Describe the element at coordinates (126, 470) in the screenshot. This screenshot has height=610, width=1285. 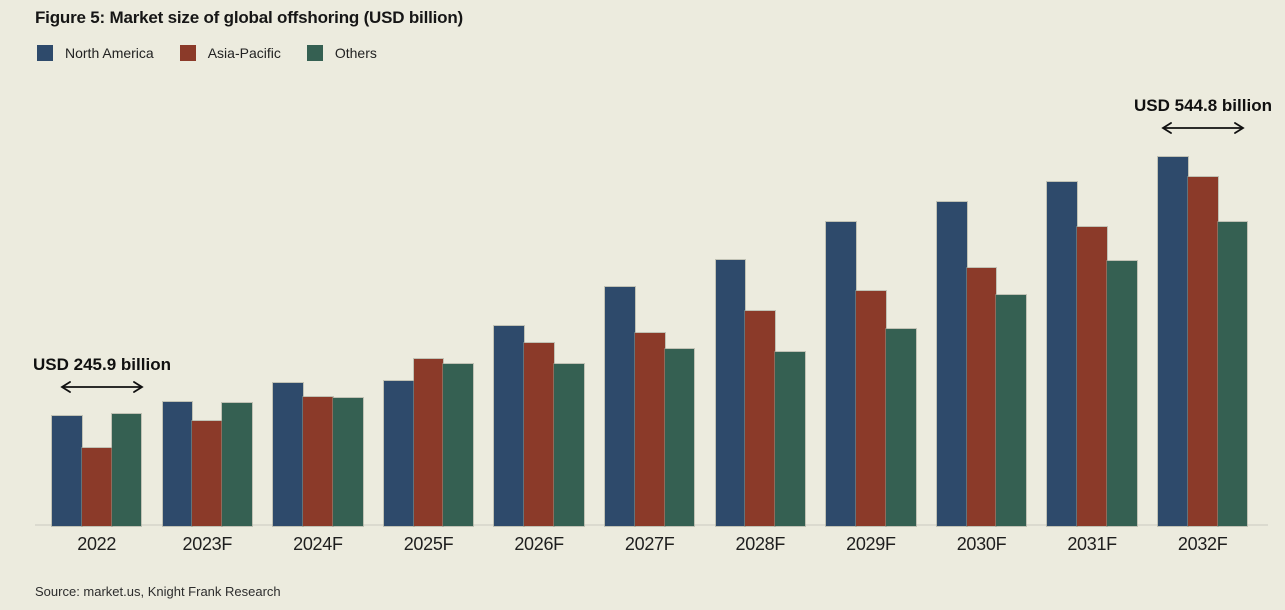
I see `bar-2022-others` at that location.